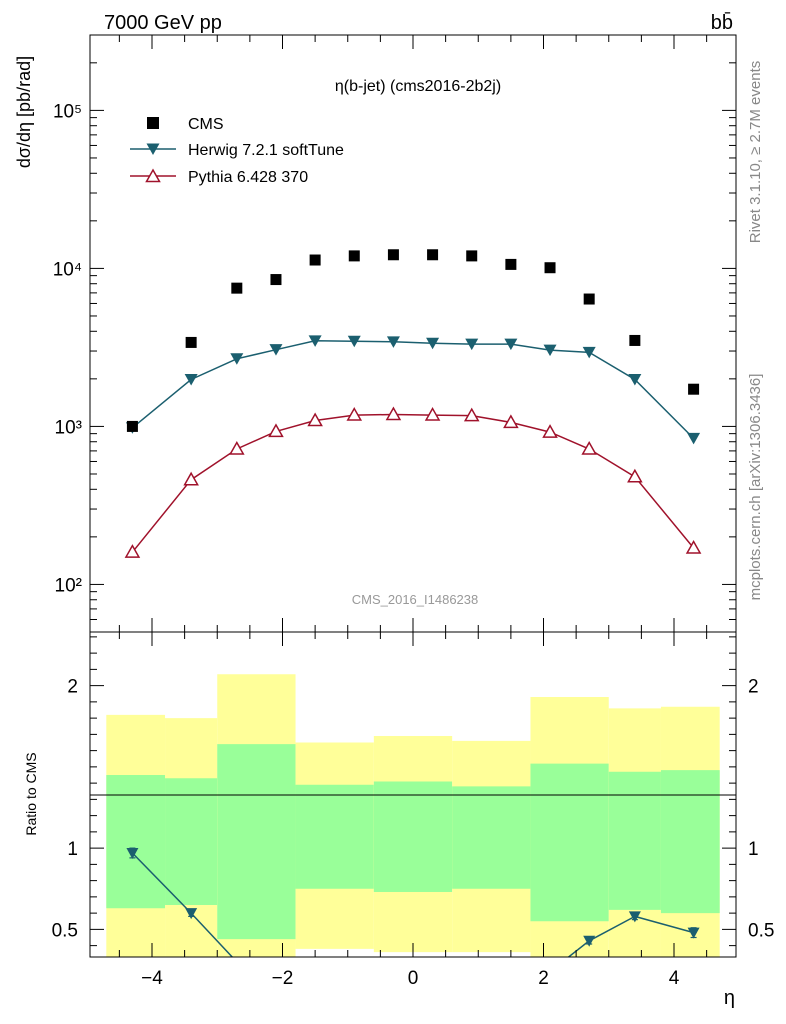 The image size is (786, 1024). Describe the element at coordinates (755, 152) in the screenshot. I see `rivet-label: Rivet 3.1.10, ≥ 2.7M events` at that location.